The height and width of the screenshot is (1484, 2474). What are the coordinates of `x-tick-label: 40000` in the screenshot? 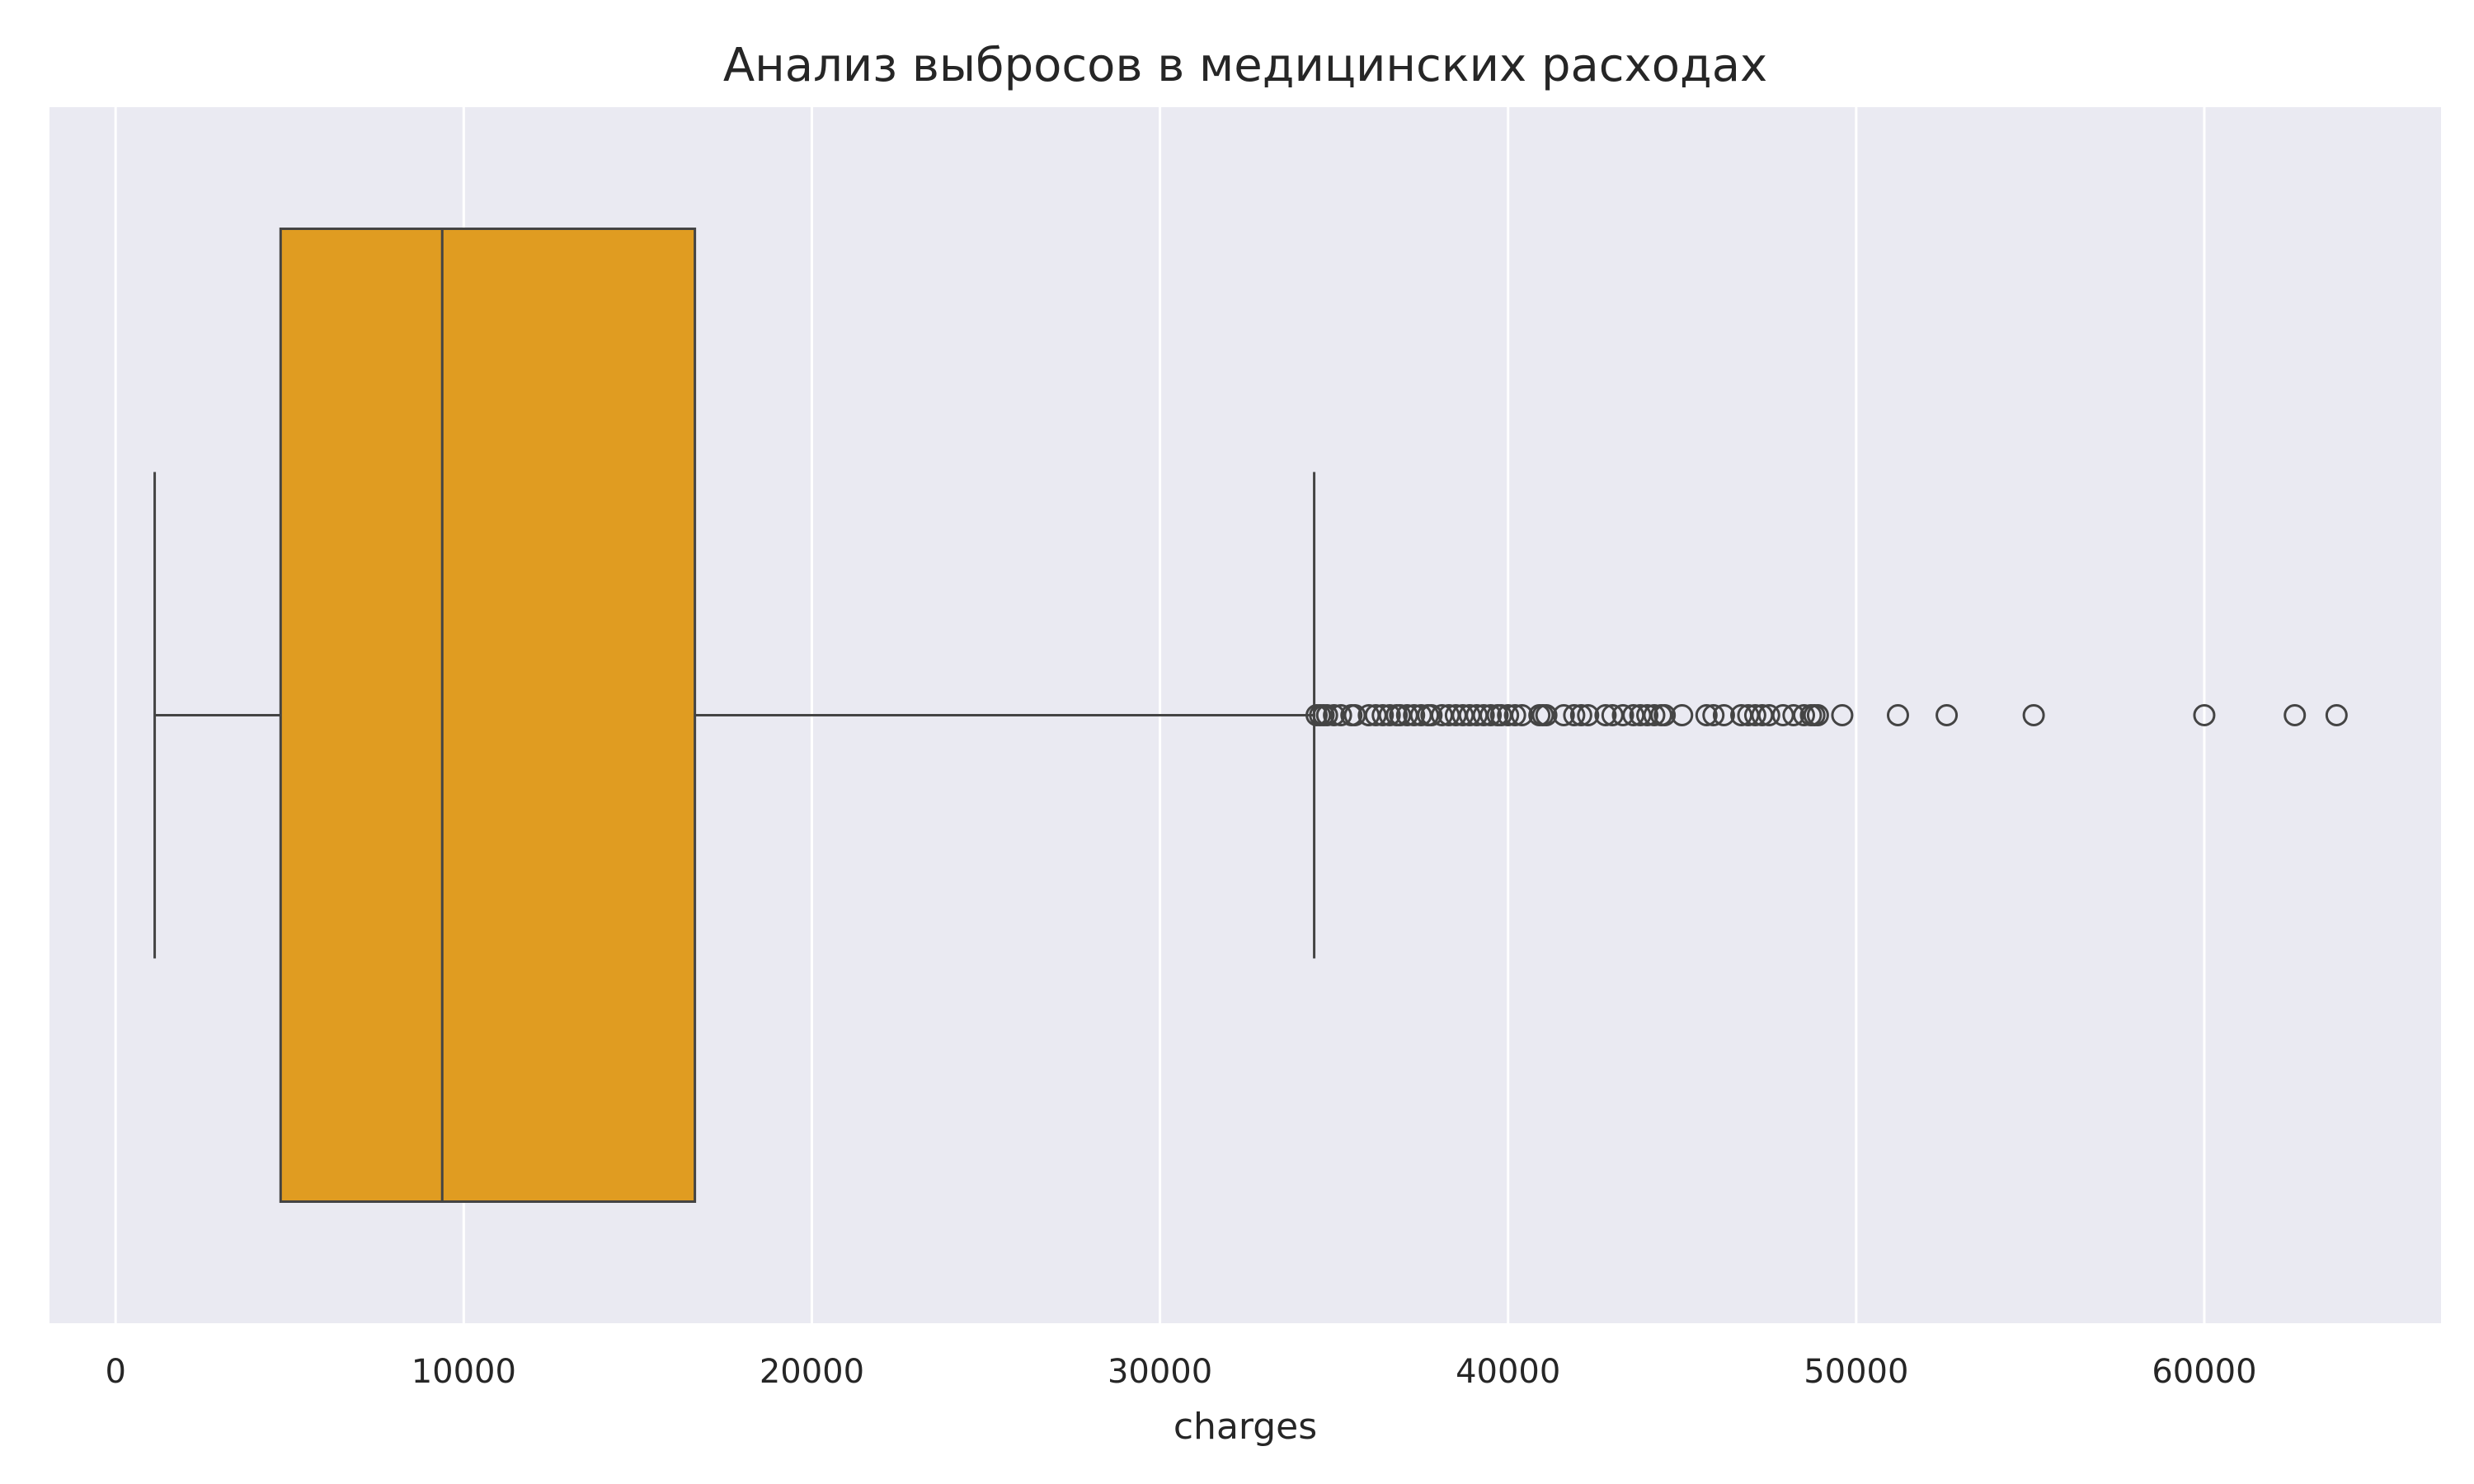 It's located at (1508, 1372).